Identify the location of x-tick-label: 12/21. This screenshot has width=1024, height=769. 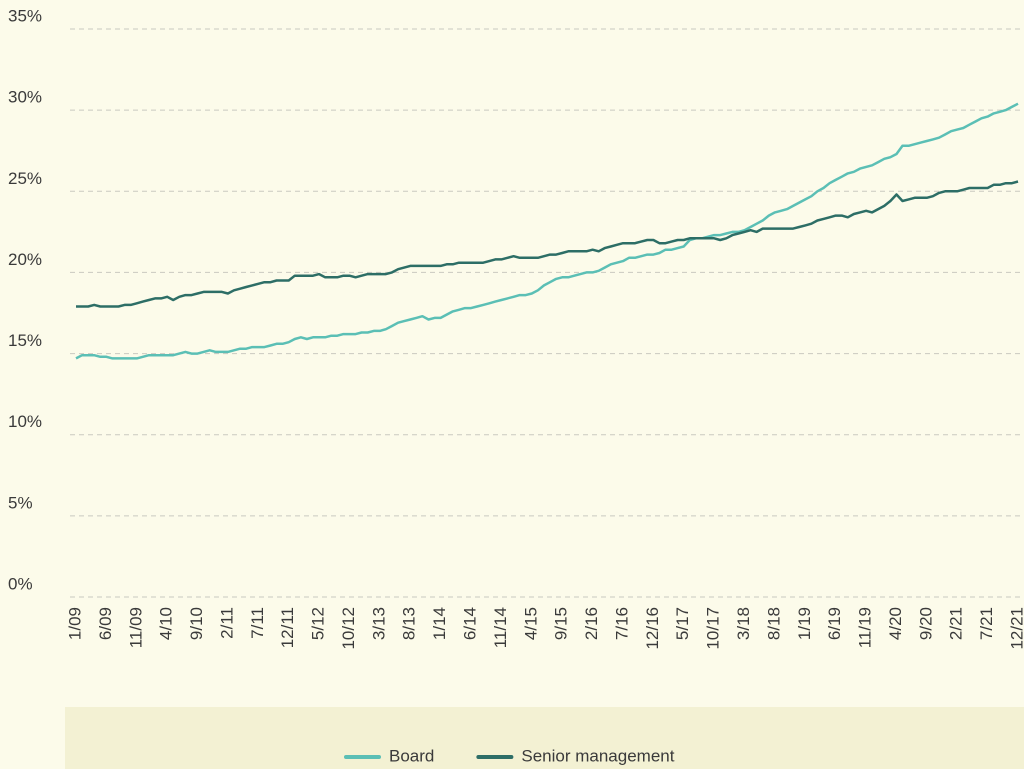
(1015, 628).